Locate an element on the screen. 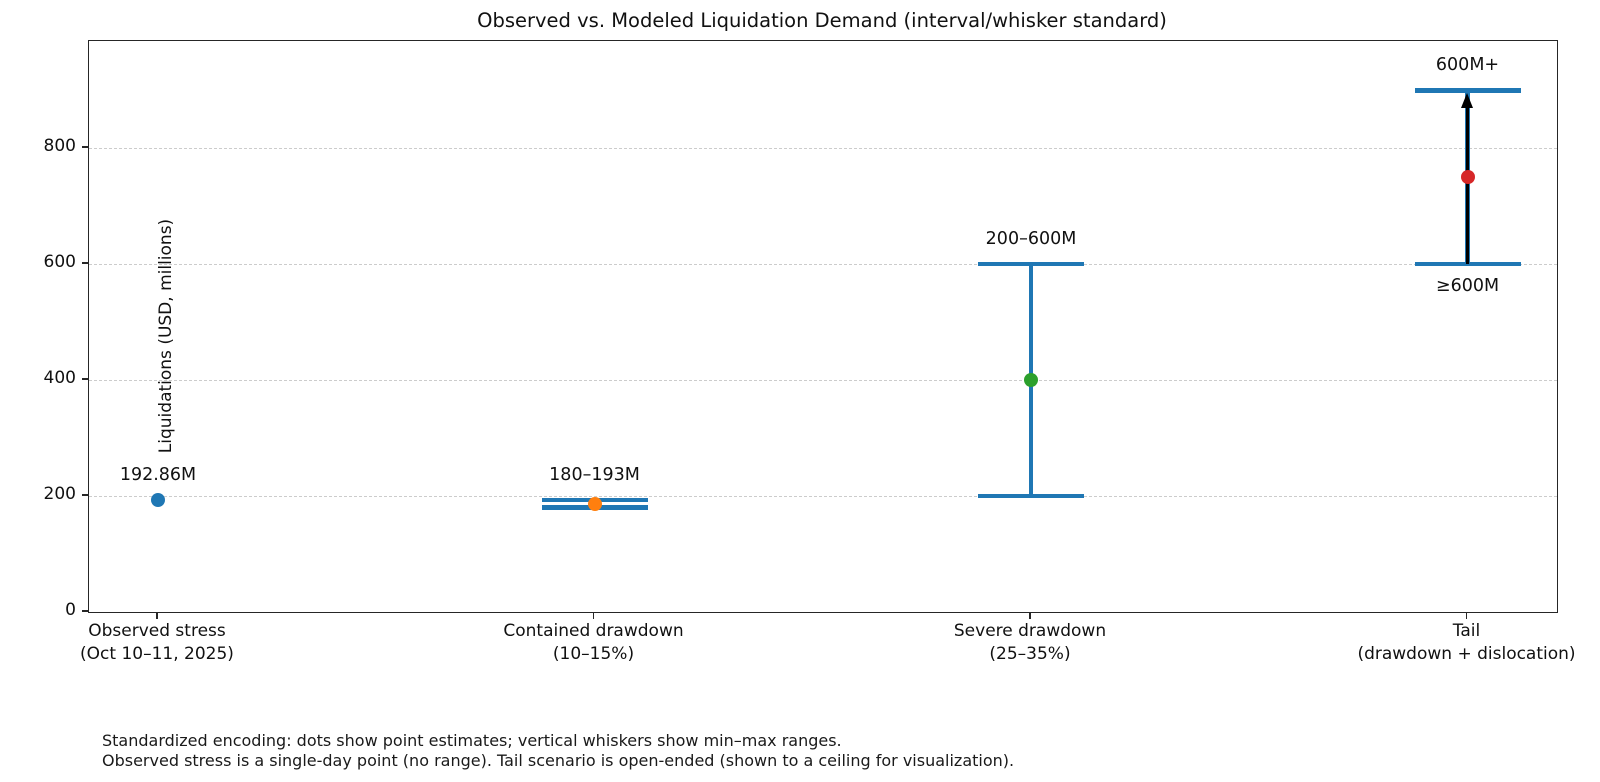  x-tick-label-line: (10–15%) is located at coordinates (593, 653).